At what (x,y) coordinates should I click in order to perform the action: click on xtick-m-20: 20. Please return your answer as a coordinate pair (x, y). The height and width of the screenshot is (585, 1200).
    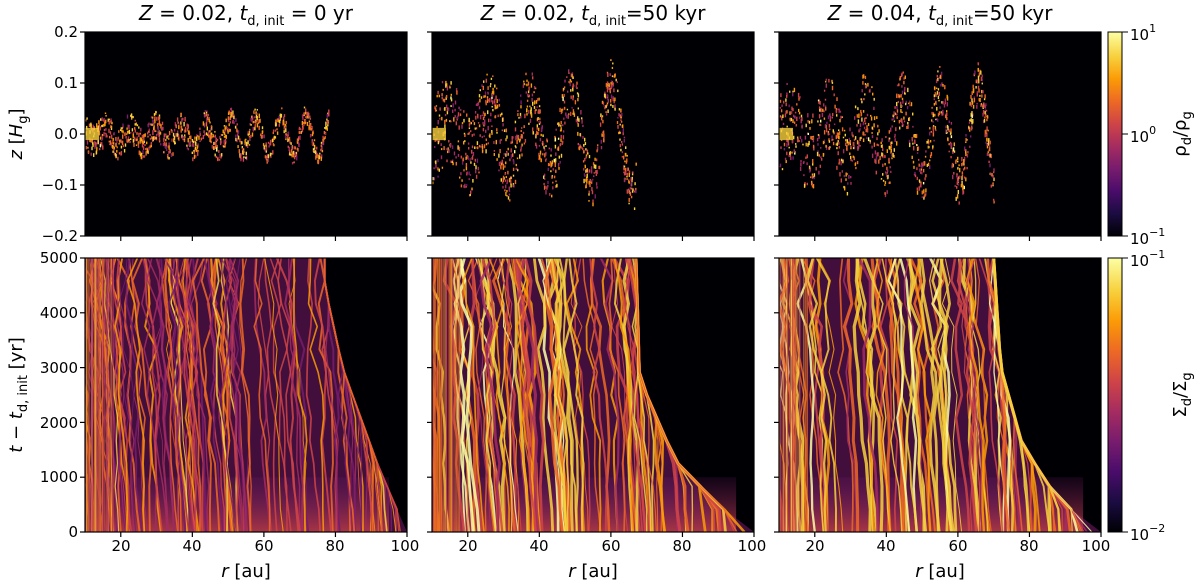
    Looking at the image, I should click on (467, 546).